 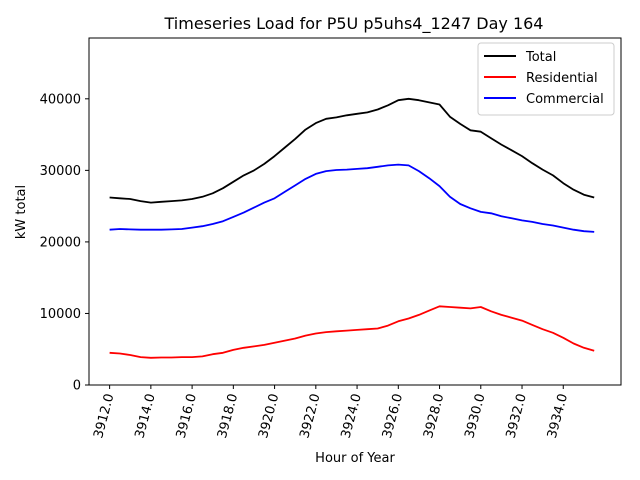 I want to click on y-tick-label: 30000, so click(x=60, y=171).